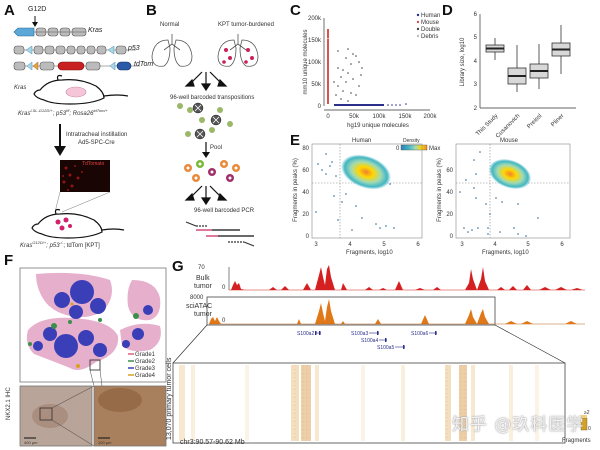  Describe the element at coordinates (429, 37) in the screenshot. I see `svg-text: Debris` at that location.